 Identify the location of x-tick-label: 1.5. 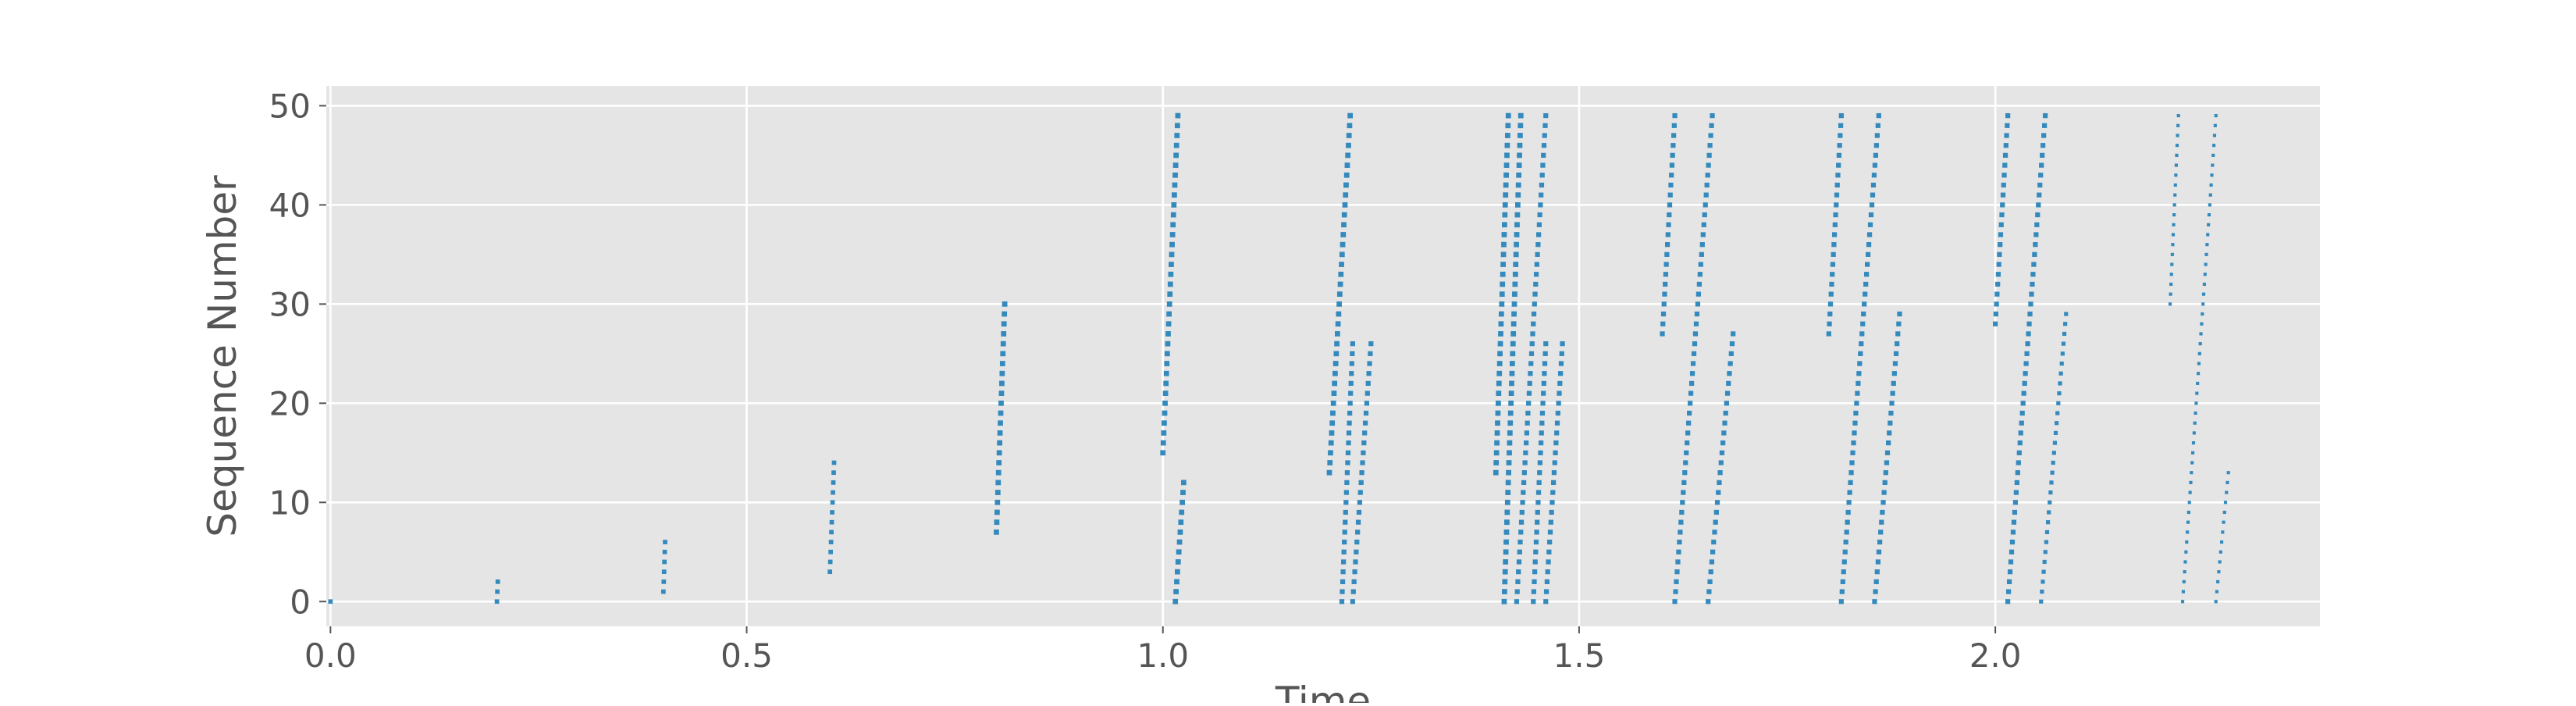
(1579, 655).